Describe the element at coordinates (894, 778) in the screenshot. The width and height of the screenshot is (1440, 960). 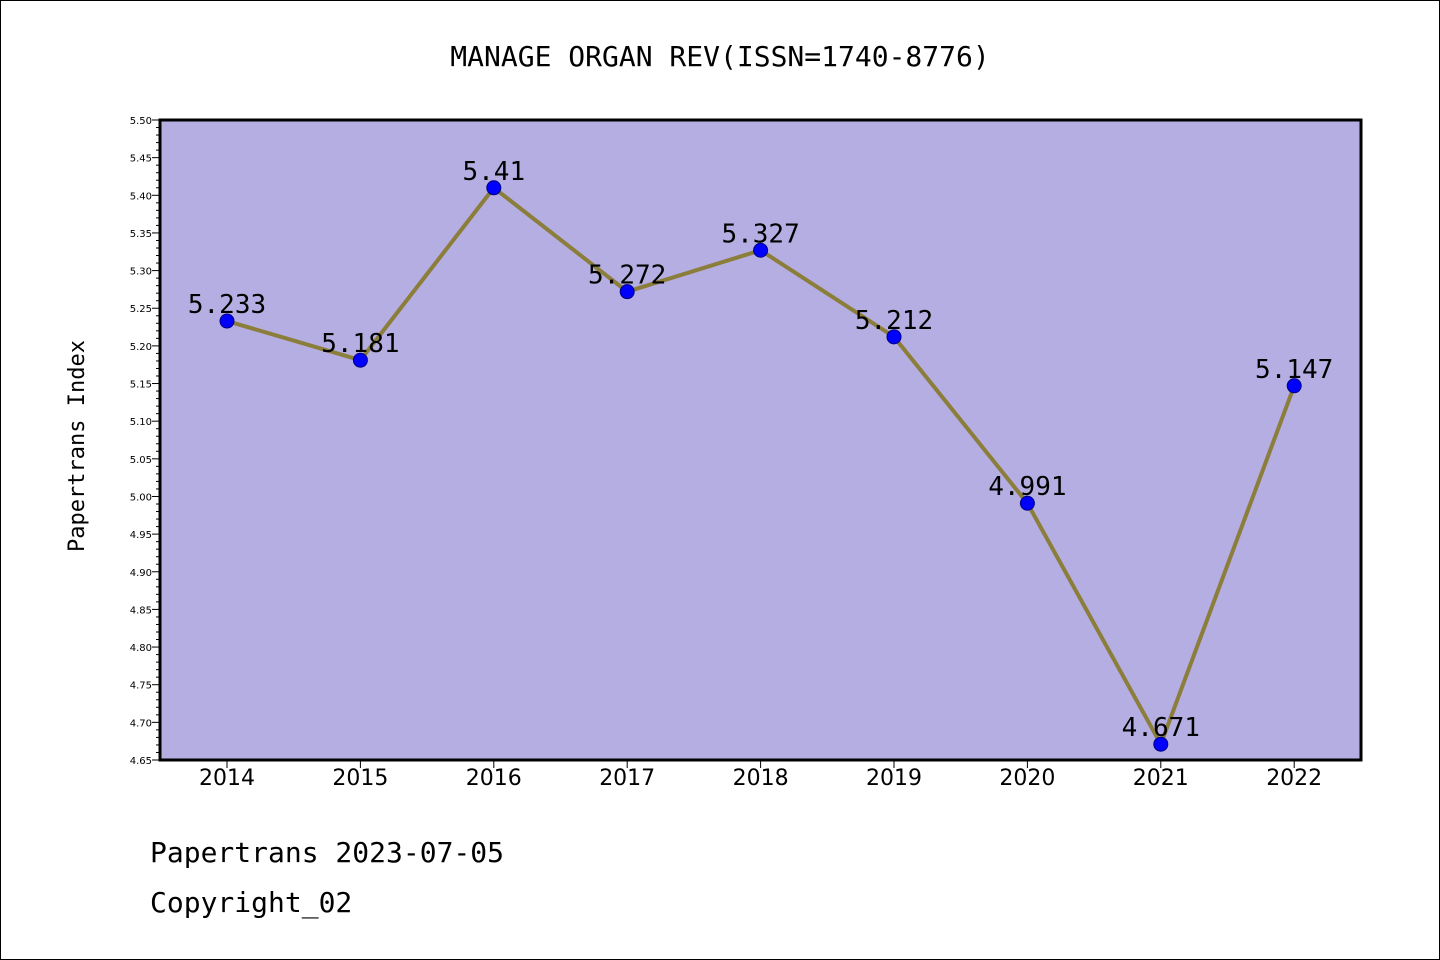
I see `x-tick-label: 2019` at that location.